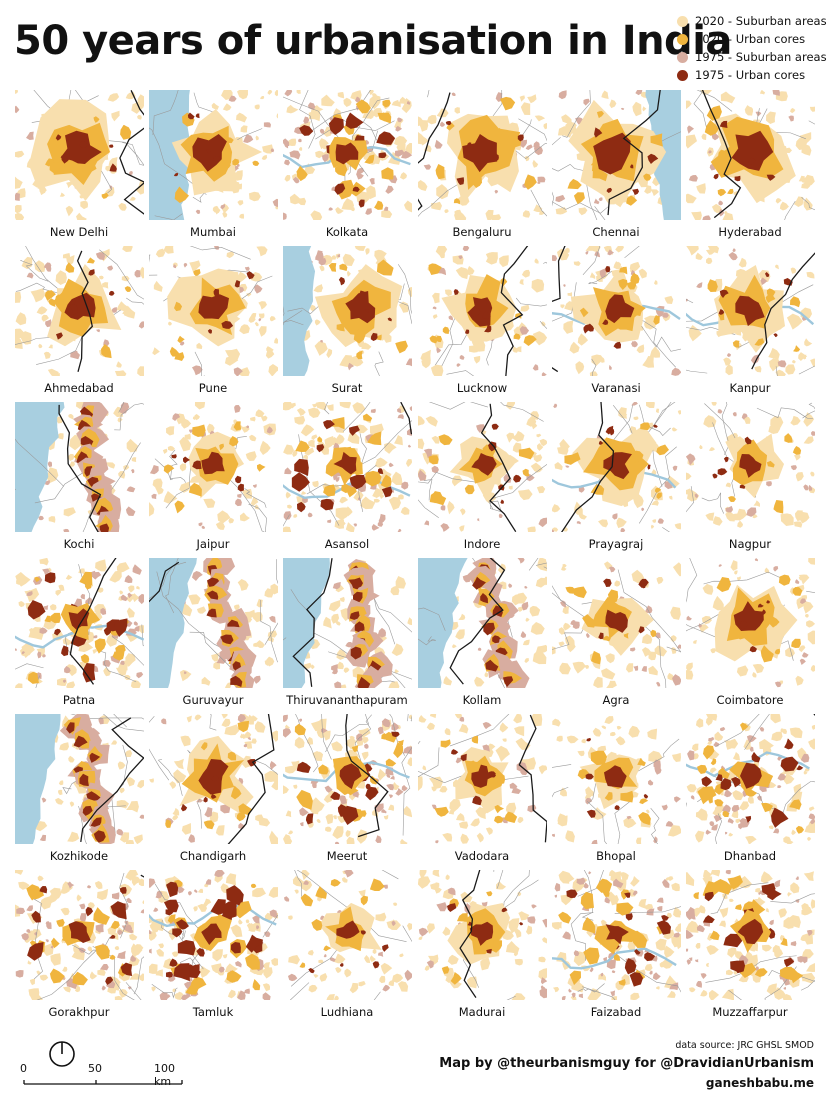  What do you see at coordinates (23, 1068) in the screenshot?
I see `scale-label-0: 0` at bounding box center [23, 1068].